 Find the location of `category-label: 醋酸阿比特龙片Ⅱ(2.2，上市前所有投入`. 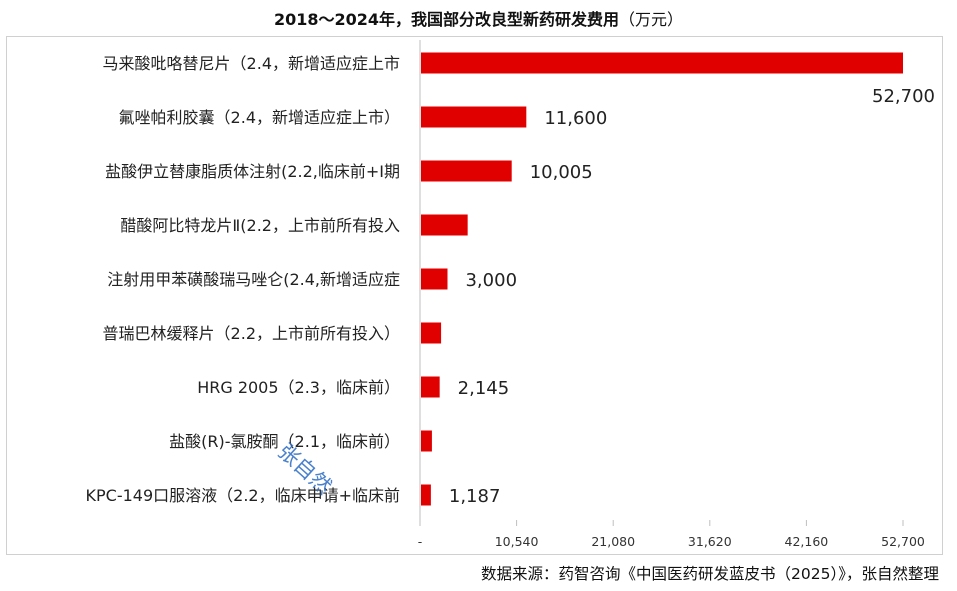

category-label: 醋酸阿比特龙片Ⅱ(2.2，上市前所有投入 is located at coordinates (260, 225).